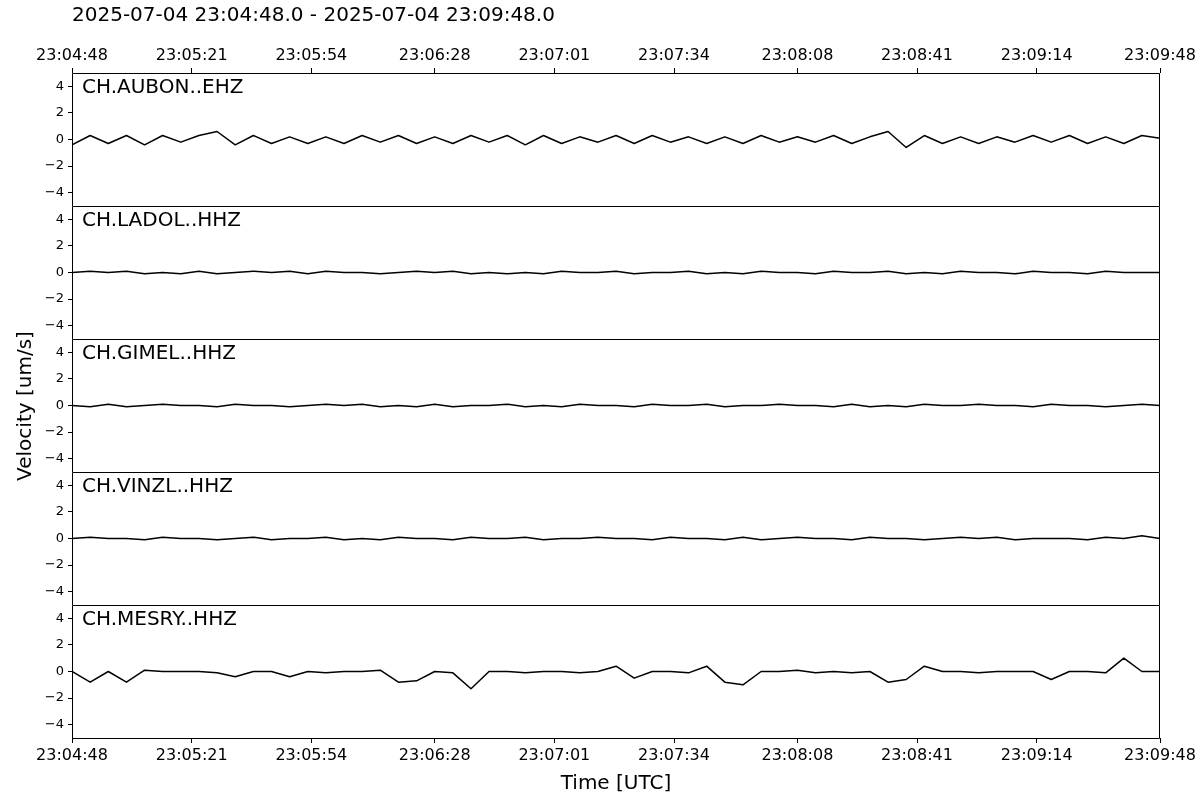 The image size is (1200, 800). Describe the element at coordinates (917, 754) in the screenshot. I see `x-tick-label: 23:08:41` at that location.